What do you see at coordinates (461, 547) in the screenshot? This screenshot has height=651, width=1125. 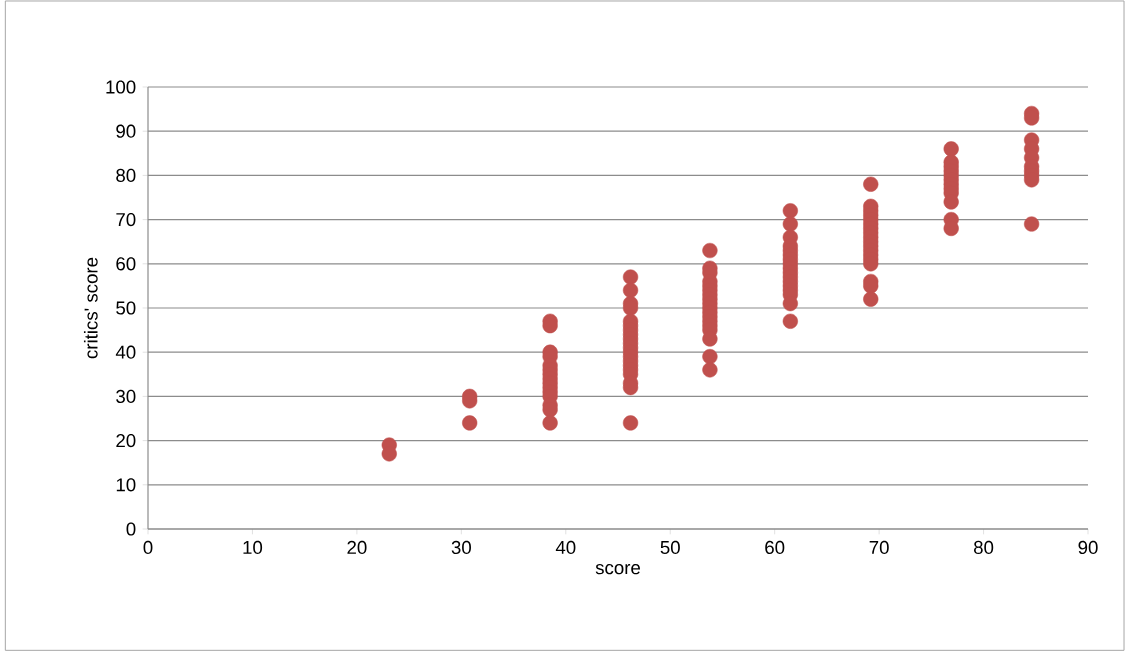 I see `x-tick-label: 30` at bounding box center [461, 547].